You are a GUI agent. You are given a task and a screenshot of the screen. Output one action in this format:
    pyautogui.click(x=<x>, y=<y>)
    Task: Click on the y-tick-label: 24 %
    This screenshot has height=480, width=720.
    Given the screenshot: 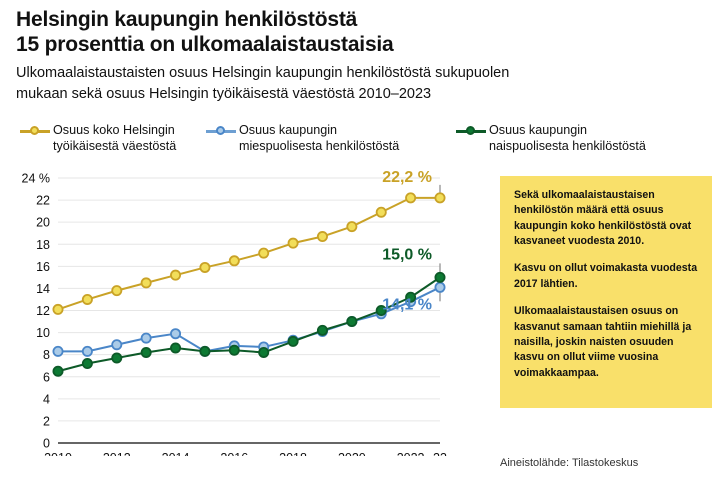 What is the action you would take?
    pyautogui.click(x=36, y=179)
    